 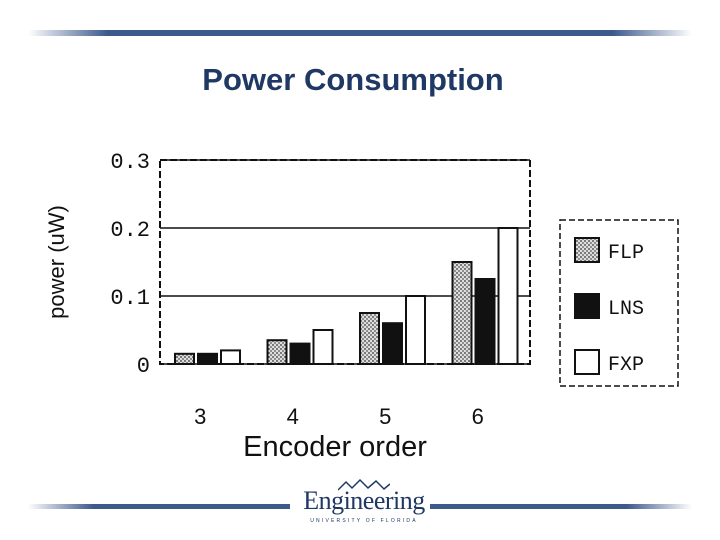 I want to click on gator-mark-icon, so click(x=364, y=484).